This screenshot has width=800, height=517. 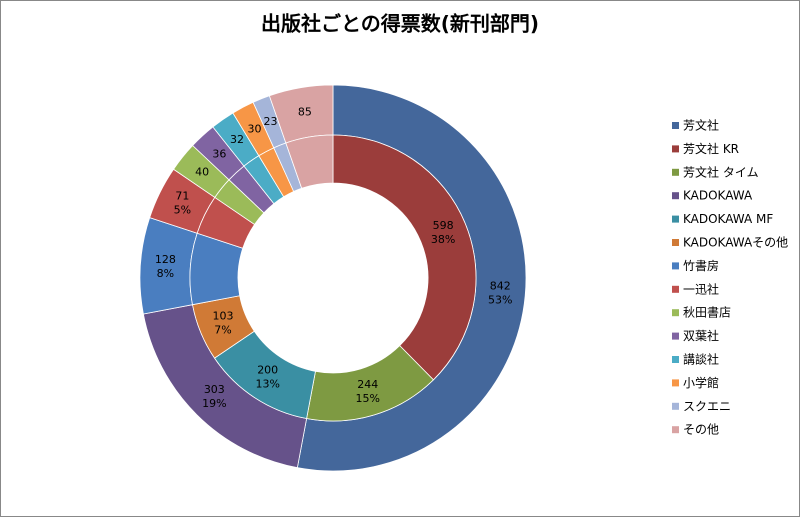 What do you see at coordinates (735, 243) in the screenshot?
I see `legend-text: KADOKAWAその他` at bounding box center [735, 243].